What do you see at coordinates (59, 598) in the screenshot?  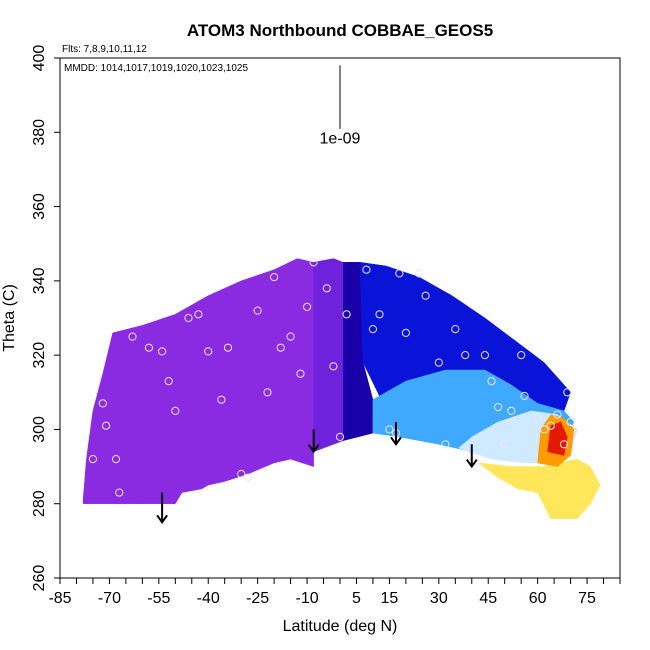 I see `x-tick-label: -85` at bounding box center [59, 598].